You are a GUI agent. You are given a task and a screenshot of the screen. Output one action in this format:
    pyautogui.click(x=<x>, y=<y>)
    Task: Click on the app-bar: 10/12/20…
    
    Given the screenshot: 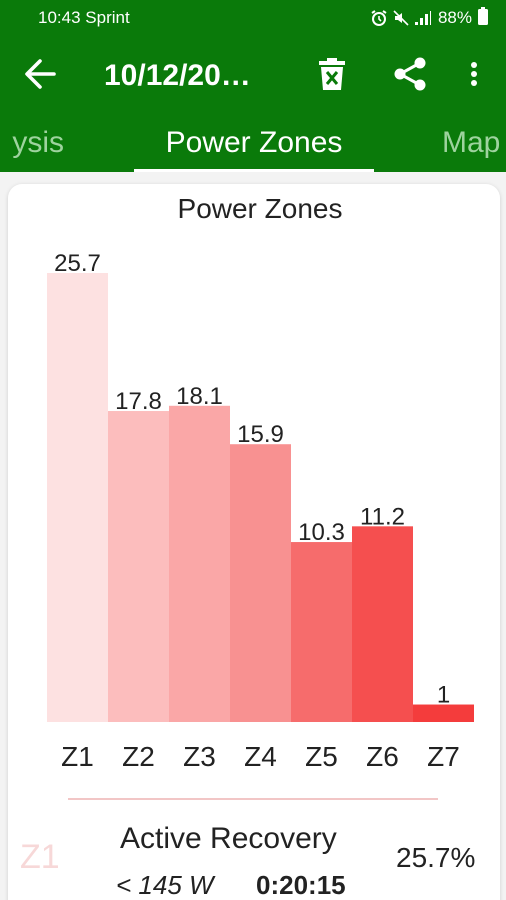 What is the action you would take?
    pyautogui.click(x=253, y=77)
    